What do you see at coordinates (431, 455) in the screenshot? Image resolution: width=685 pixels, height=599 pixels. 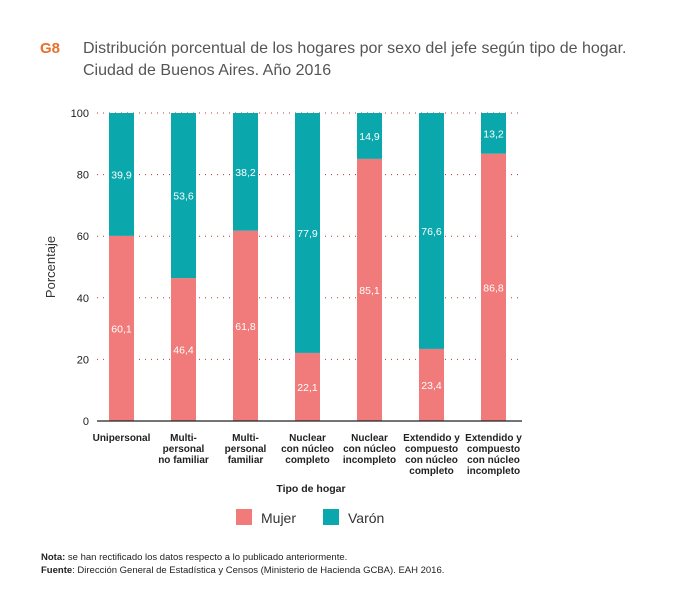 I see `x-tick-label-5: Extendido y compuesto con núcleo completo` at bounding box center [431, 455].